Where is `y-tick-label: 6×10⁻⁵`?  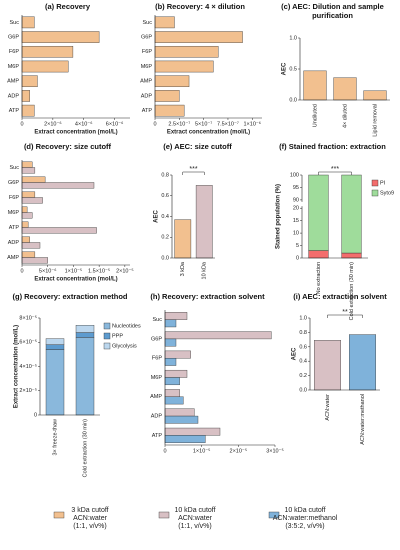 y-tick-label: 6×10⁻⁵ is located at coordinates (28, 342).